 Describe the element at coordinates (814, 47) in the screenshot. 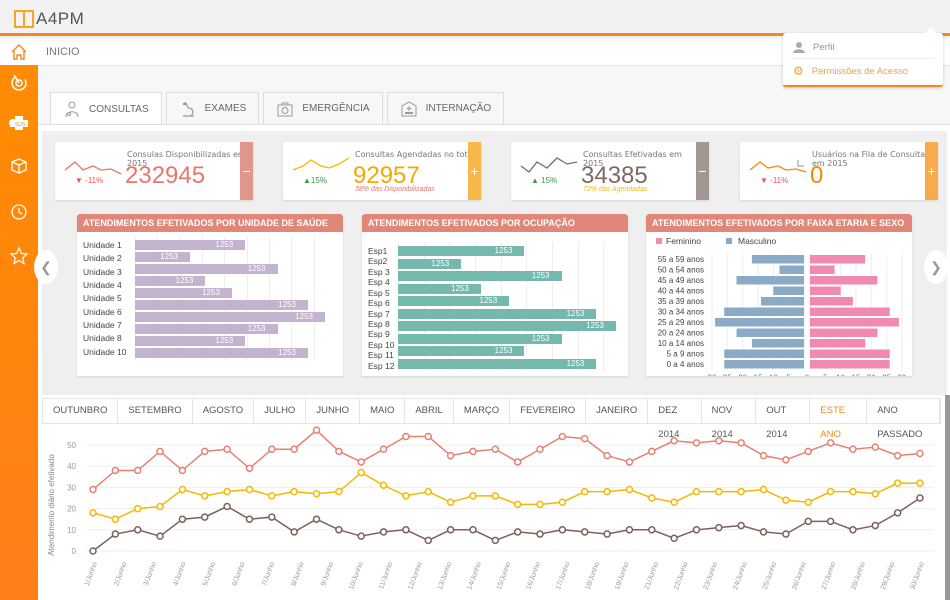

I see `menu-item-perfil: Perfil` at that location.